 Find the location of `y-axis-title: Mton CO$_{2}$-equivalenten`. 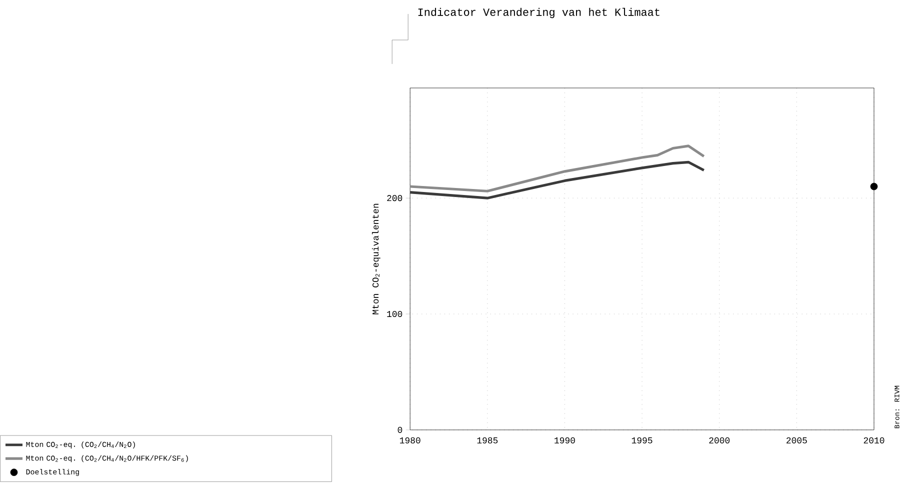

y-axis-title: Mton CO$_{2}$-equivalenten is located at coordinates (376, 259).